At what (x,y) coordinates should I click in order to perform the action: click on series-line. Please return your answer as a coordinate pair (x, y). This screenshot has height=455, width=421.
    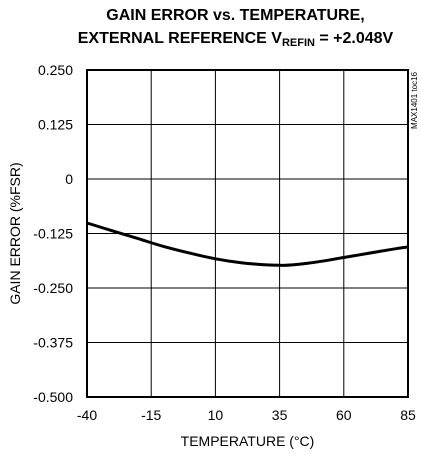
    Looking at the image, I should click on (247, 244).